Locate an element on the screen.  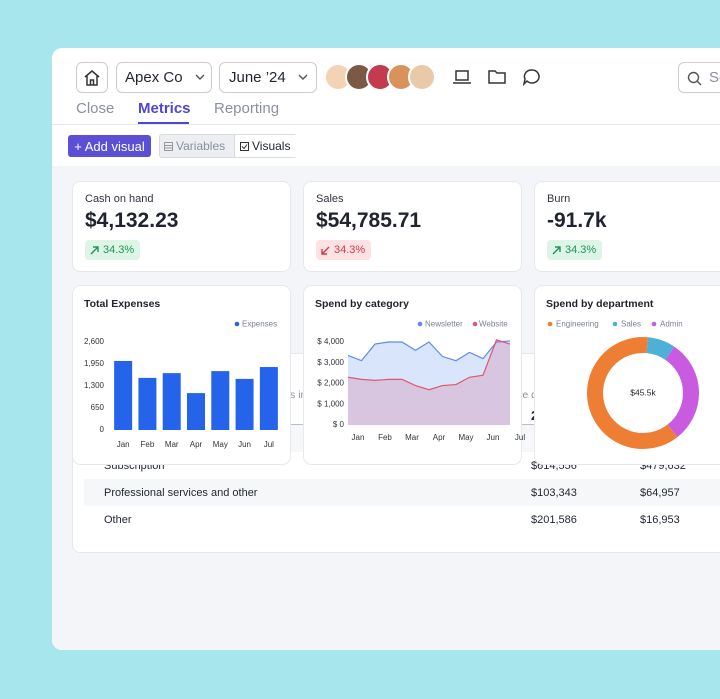
tab-active: Metrics is located at coordinates (164, 108).